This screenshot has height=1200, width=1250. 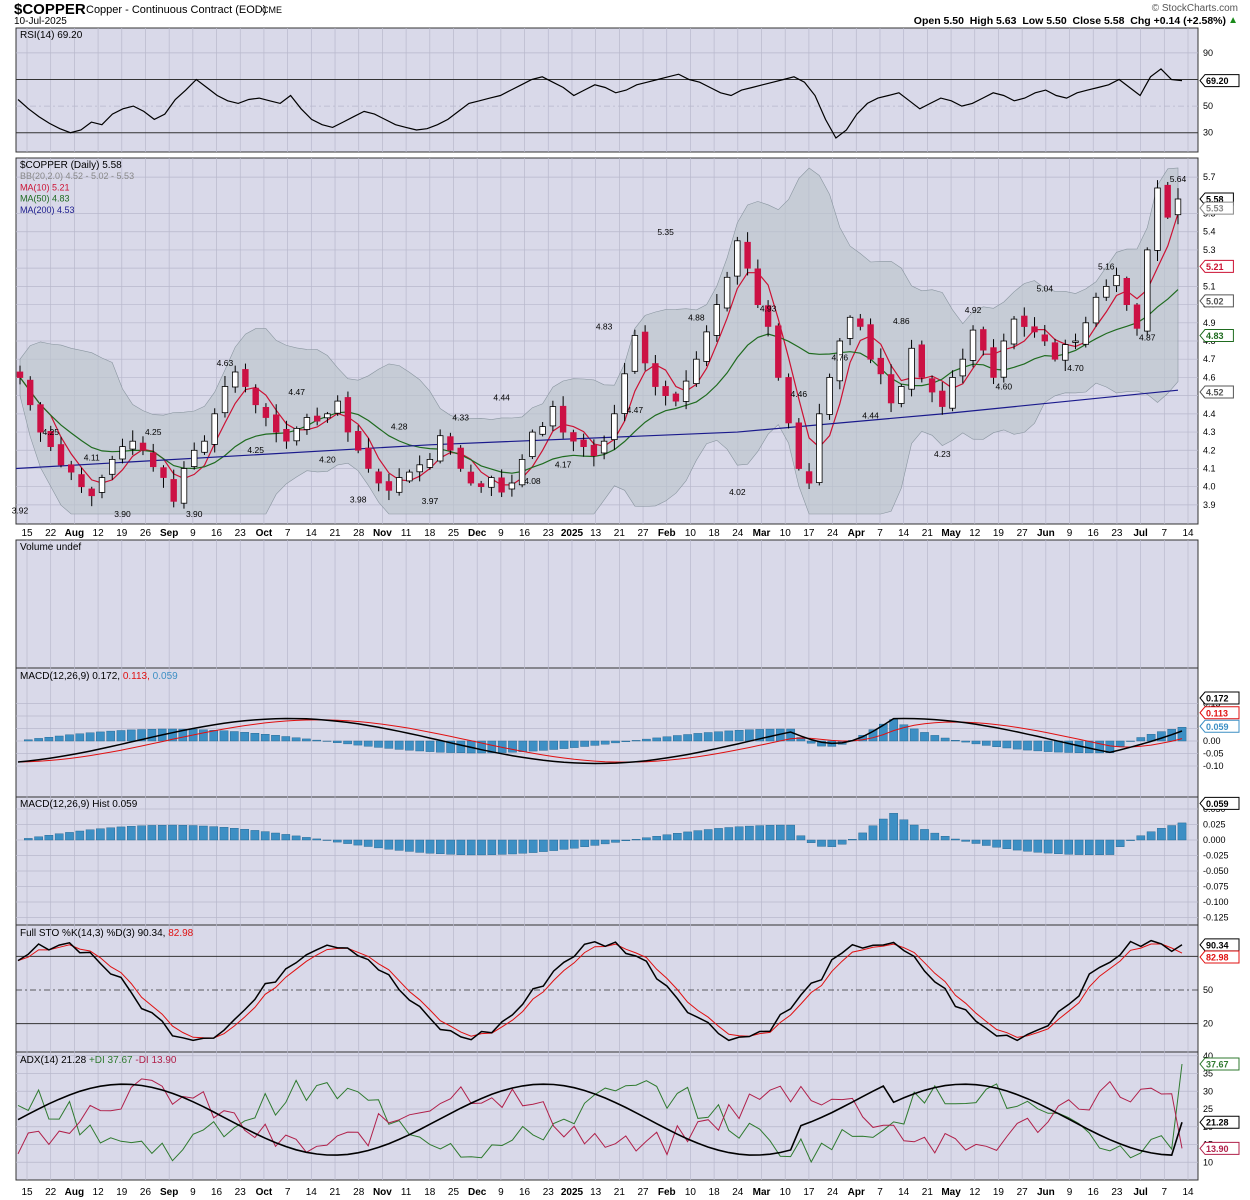 What do you see at coordinates (665, 232) in the screenshot?
I see `price-callout: 5.35` at bounding box center [665, 232].